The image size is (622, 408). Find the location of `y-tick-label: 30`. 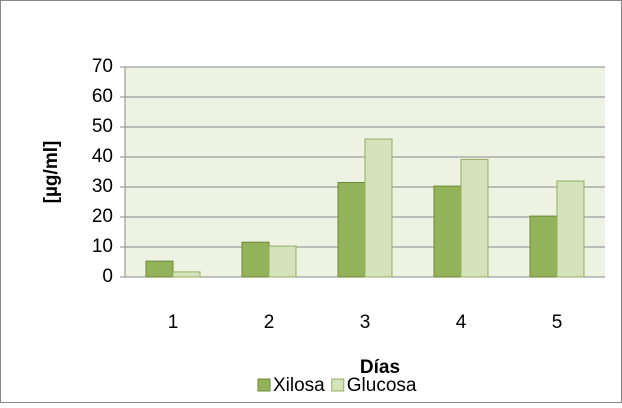

y-tick-label: 30 is located at coordinates (102, 186).